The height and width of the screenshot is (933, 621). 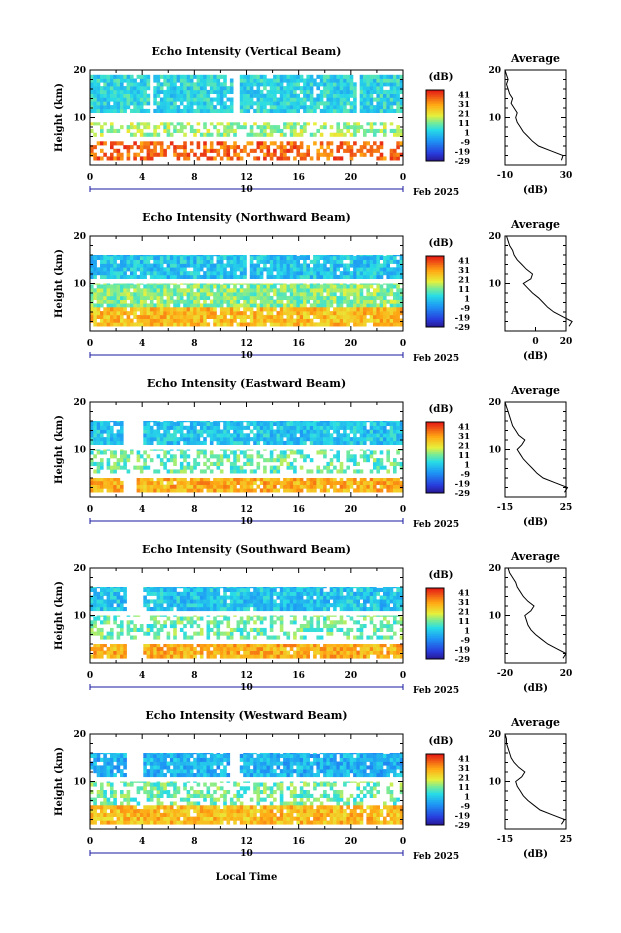 I want to click on avg-x-tick-label: 30, so click(x=566, y=176).